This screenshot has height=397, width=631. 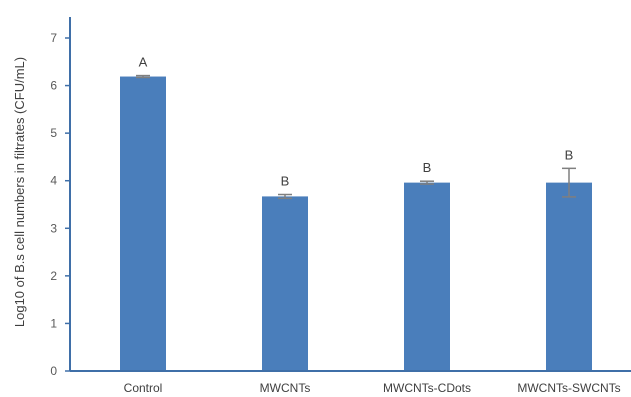 I want to click on x-category-label: MWCNTs-SWCNTs, so click(x=568, y=388).